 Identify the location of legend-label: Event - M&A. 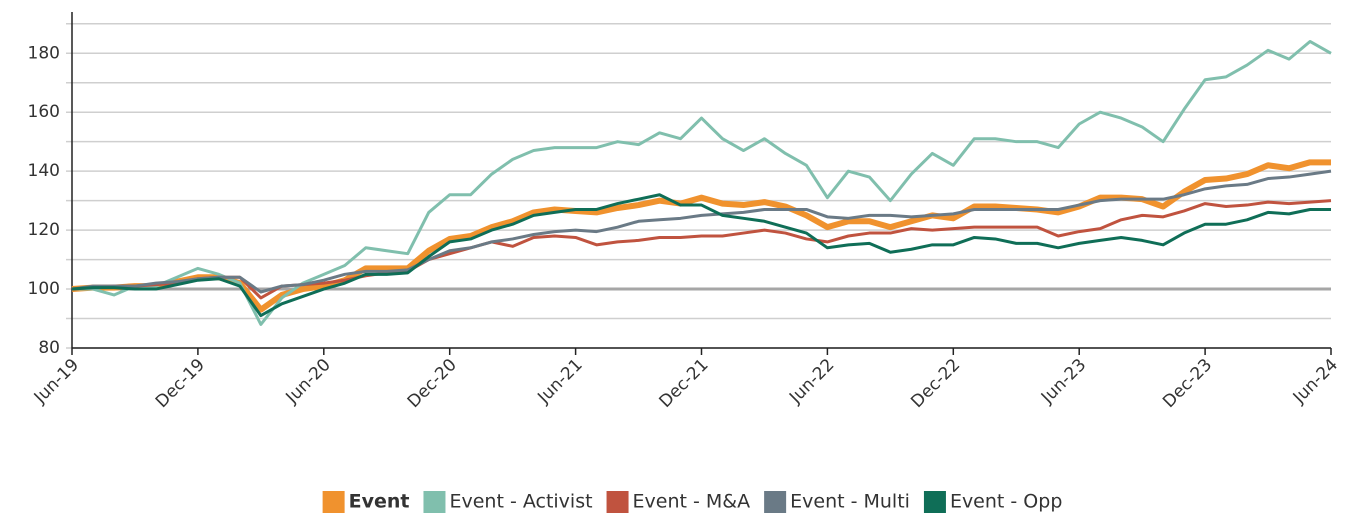
(692, 502).